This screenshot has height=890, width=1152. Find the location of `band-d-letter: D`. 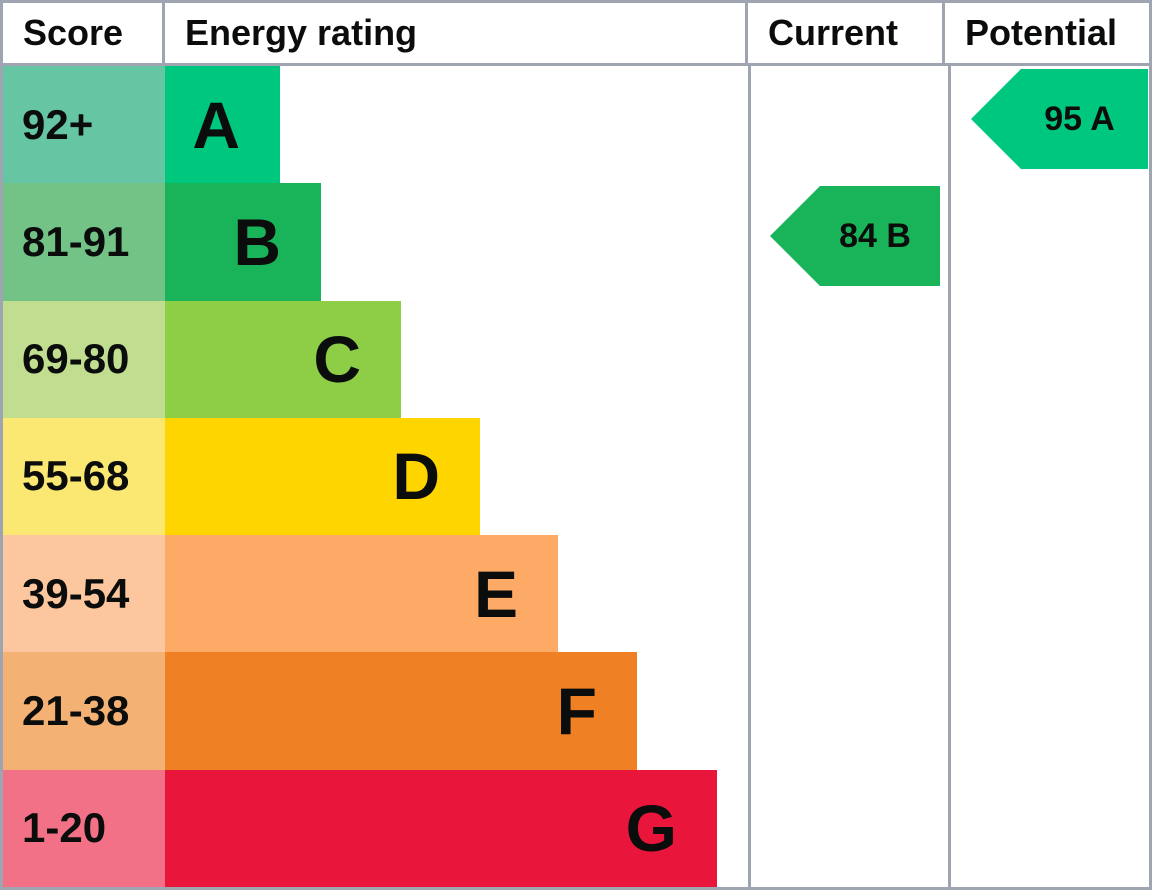

band-d-letter: D is located at coordinates (416, 476).